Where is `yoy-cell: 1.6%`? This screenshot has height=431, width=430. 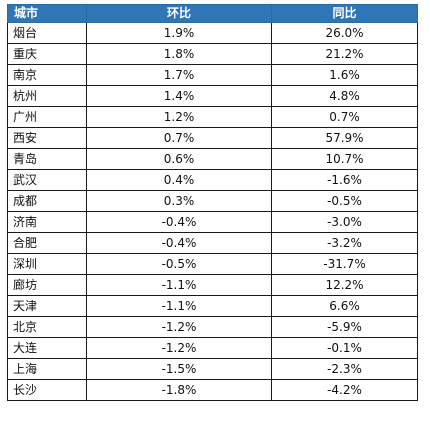 yoy-cell: 1.6% is located at coordinates (344, 75).